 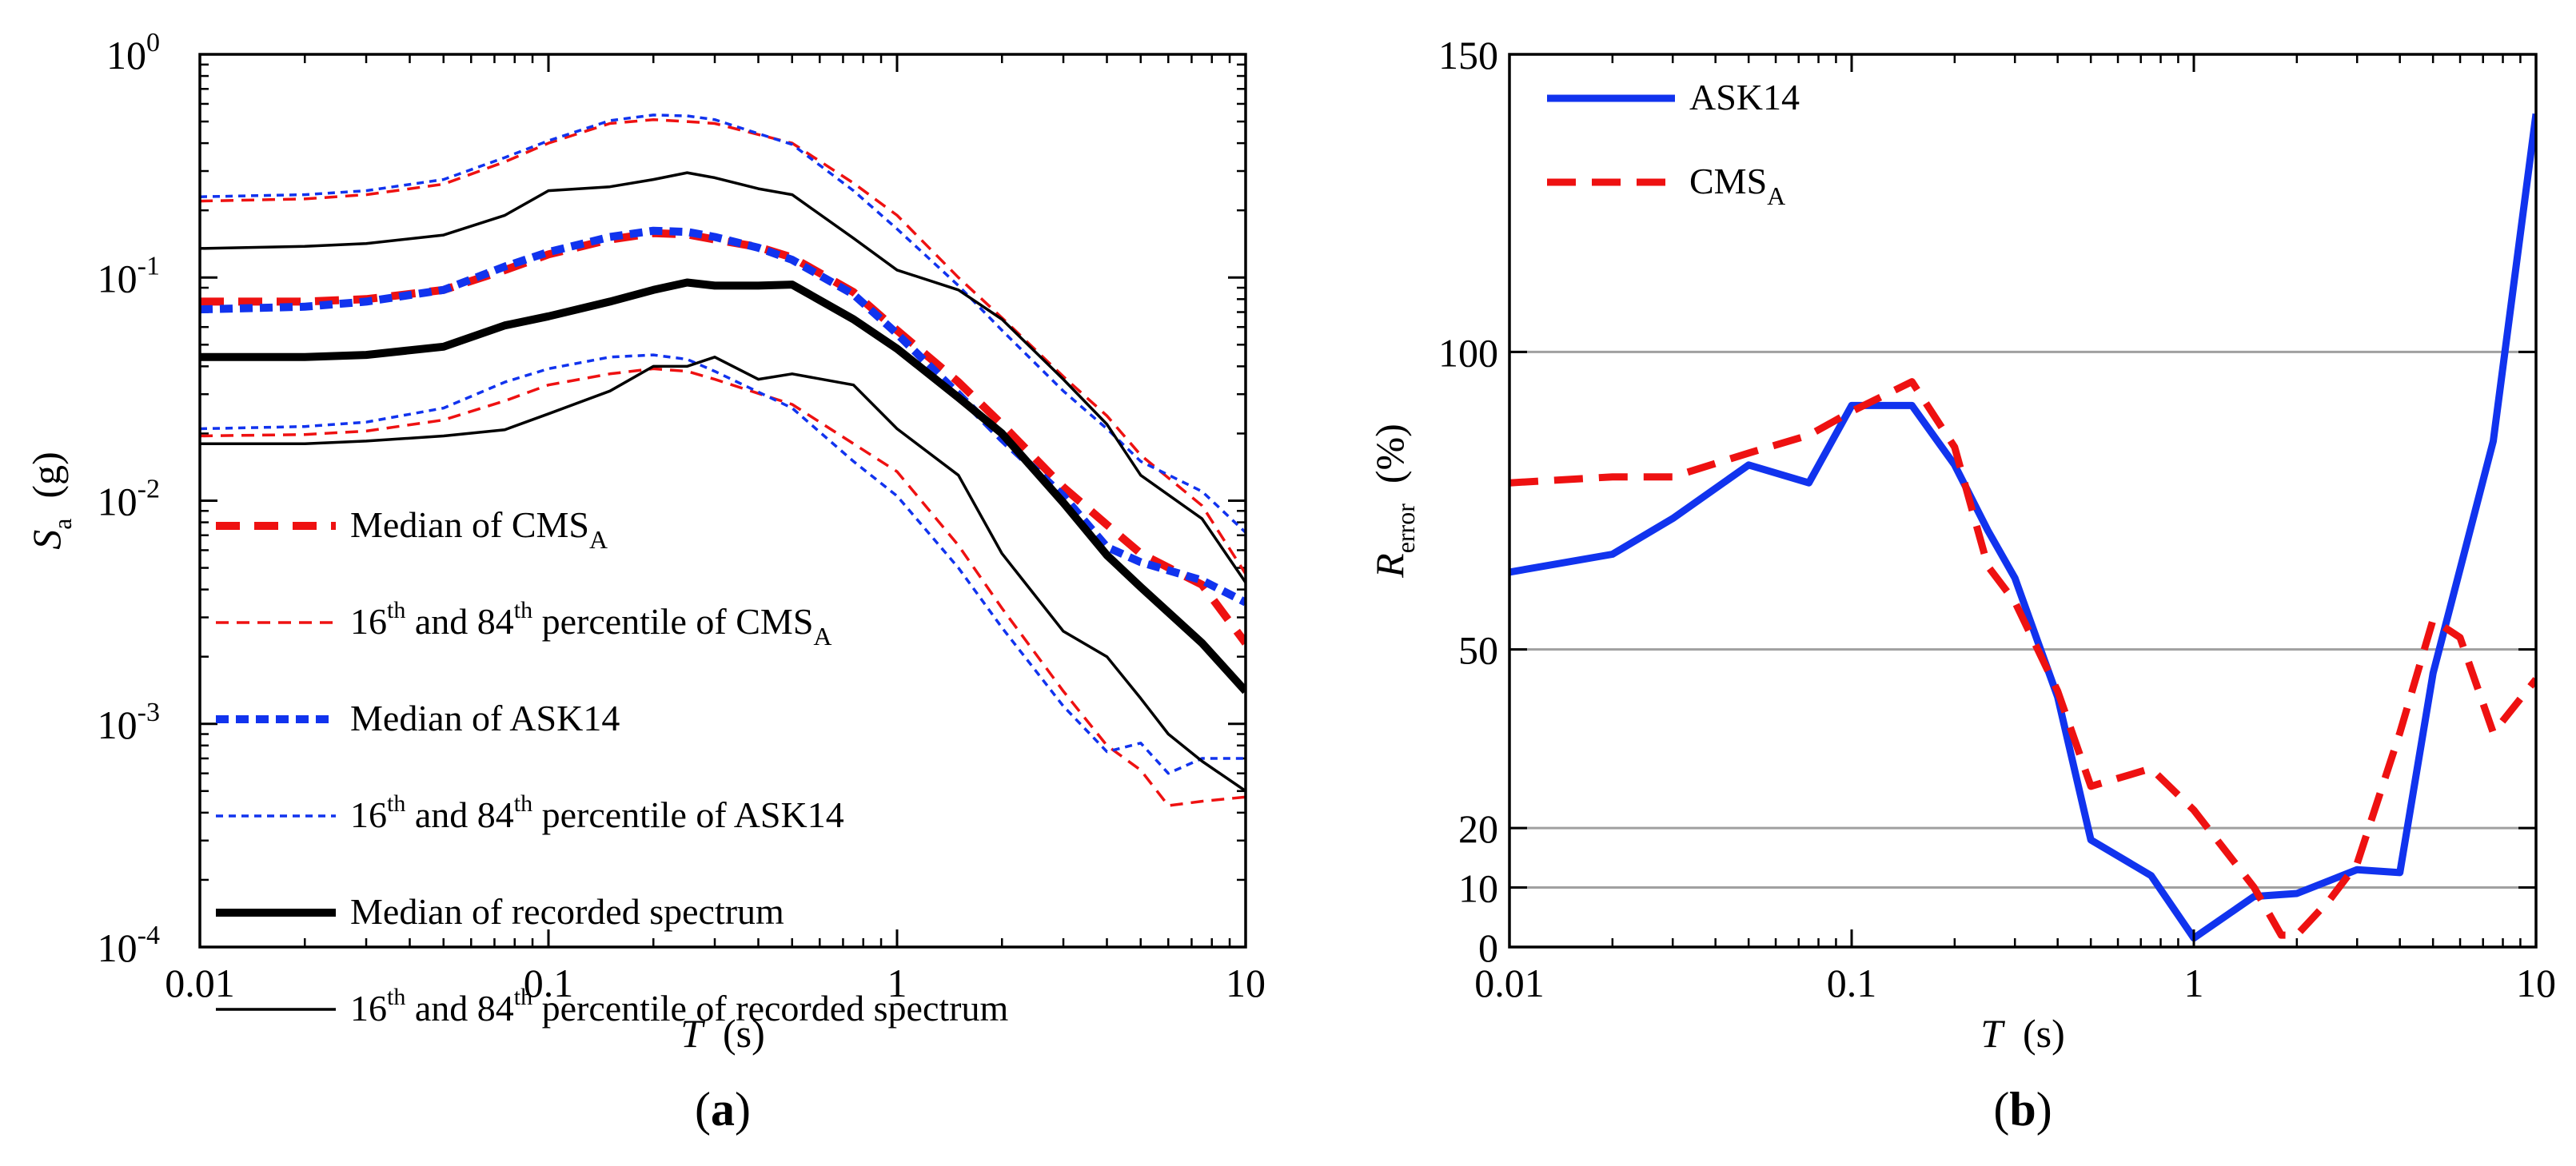 What do you see at coordinates (1728, 181) in the screenshot?
I see `legend-text-prefix: CMS` at bounding box center [1728, 181].